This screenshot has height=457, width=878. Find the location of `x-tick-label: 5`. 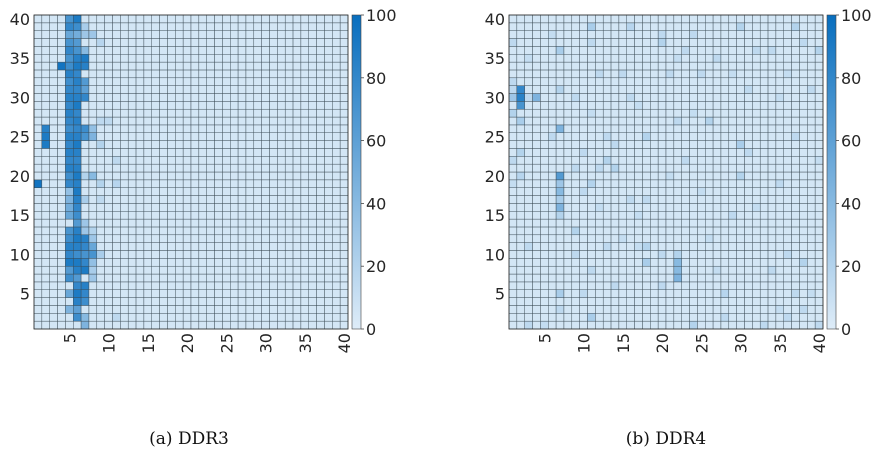

x-tick-label: 5 is located at coordinates (69, 338).